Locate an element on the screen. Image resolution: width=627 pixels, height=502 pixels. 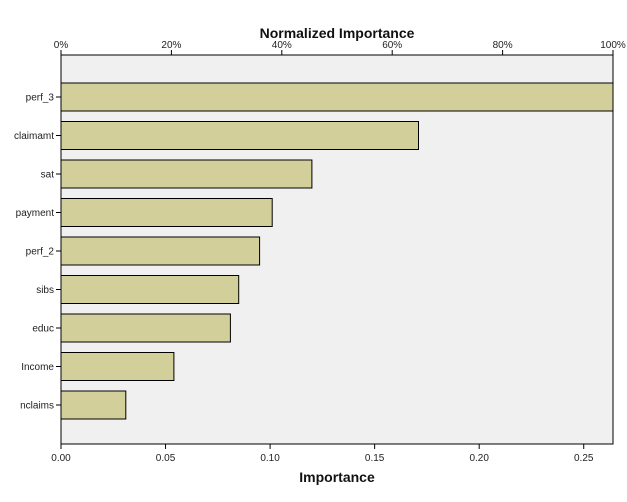
top-axis-title: Normalized Importance is located at coordinates (337, 33).